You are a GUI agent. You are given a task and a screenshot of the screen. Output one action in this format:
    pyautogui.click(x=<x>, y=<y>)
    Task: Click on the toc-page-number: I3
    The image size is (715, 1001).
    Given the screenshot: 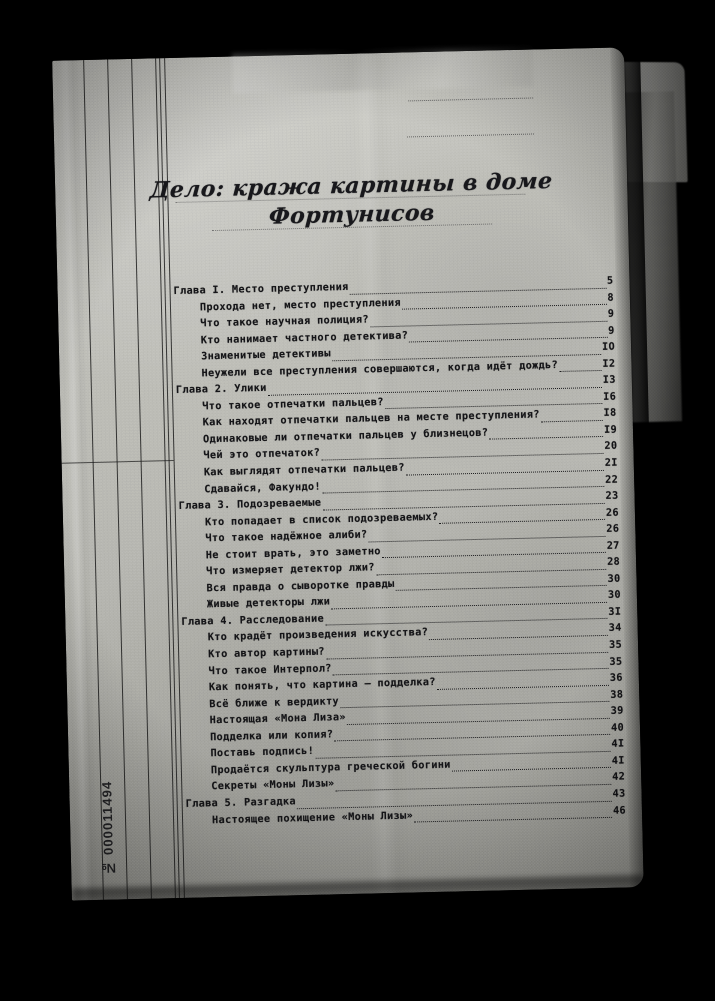 What is the action you would take?
    pyautogui.click(x=609, y=380)
    